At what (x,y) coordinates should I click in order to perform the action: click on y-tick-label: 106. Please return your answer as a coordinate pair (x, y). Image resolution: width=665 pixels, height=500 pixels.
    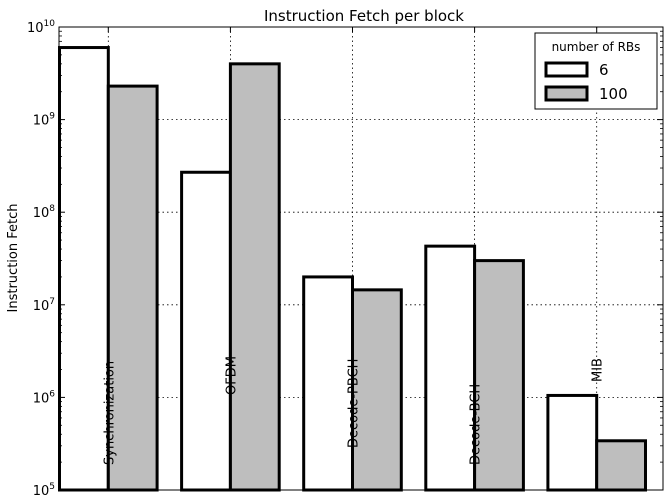
    Looking at the image, I should click on (44, 397).